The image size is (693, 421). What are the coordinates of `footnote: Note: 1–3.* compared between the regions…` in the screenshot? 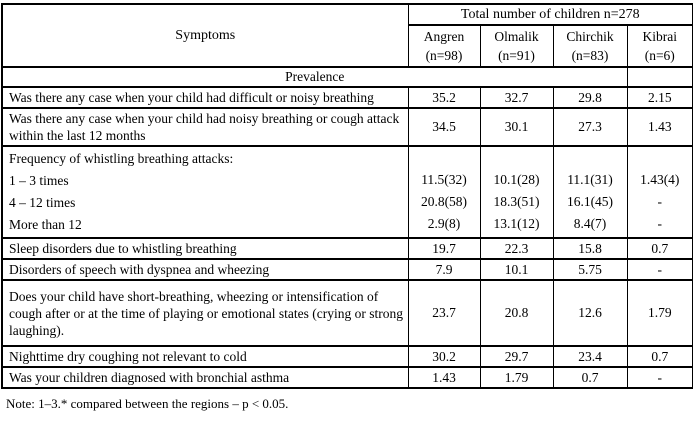 It's located at (147, 403).